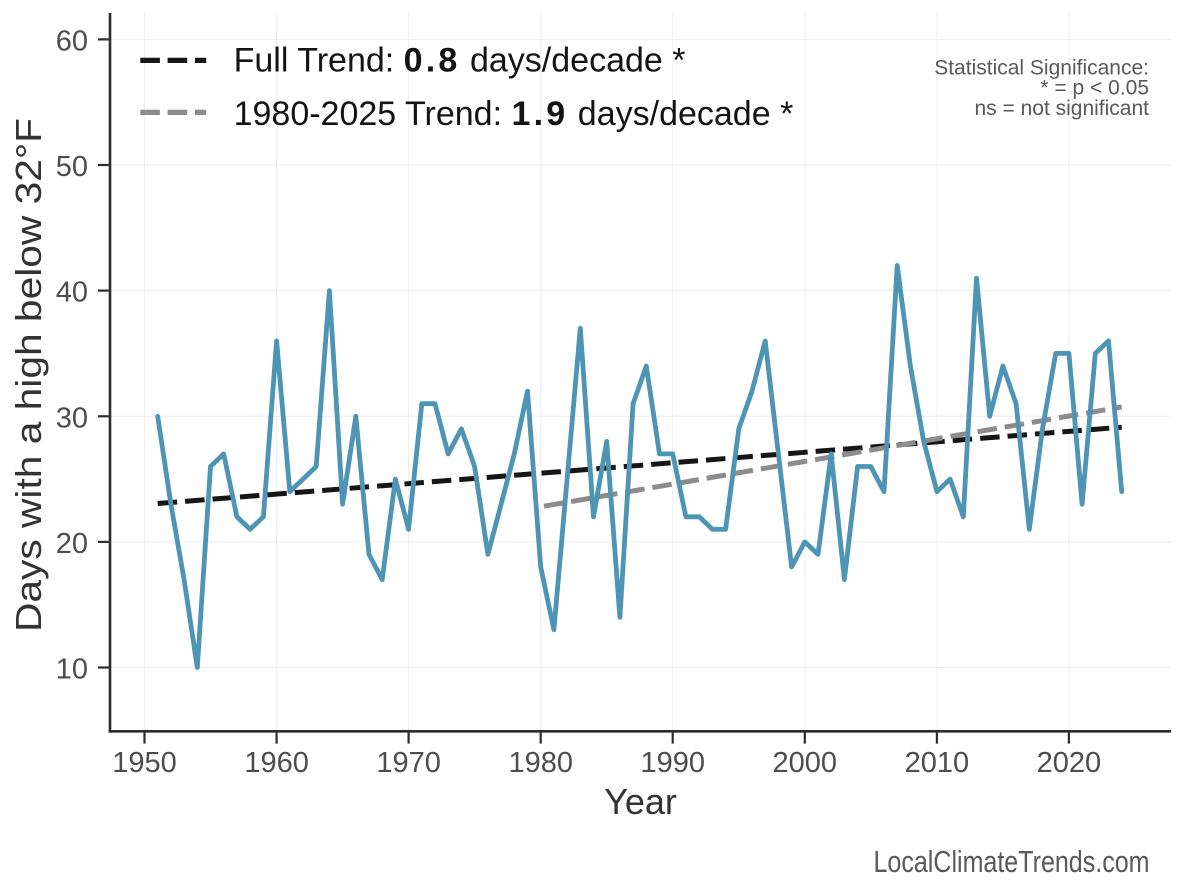 The image size is (1184, 889). What do you see at coordinates (540, 763) in the screenshot?
I see `svg-text: 1980` at bounding box center [540, 763].